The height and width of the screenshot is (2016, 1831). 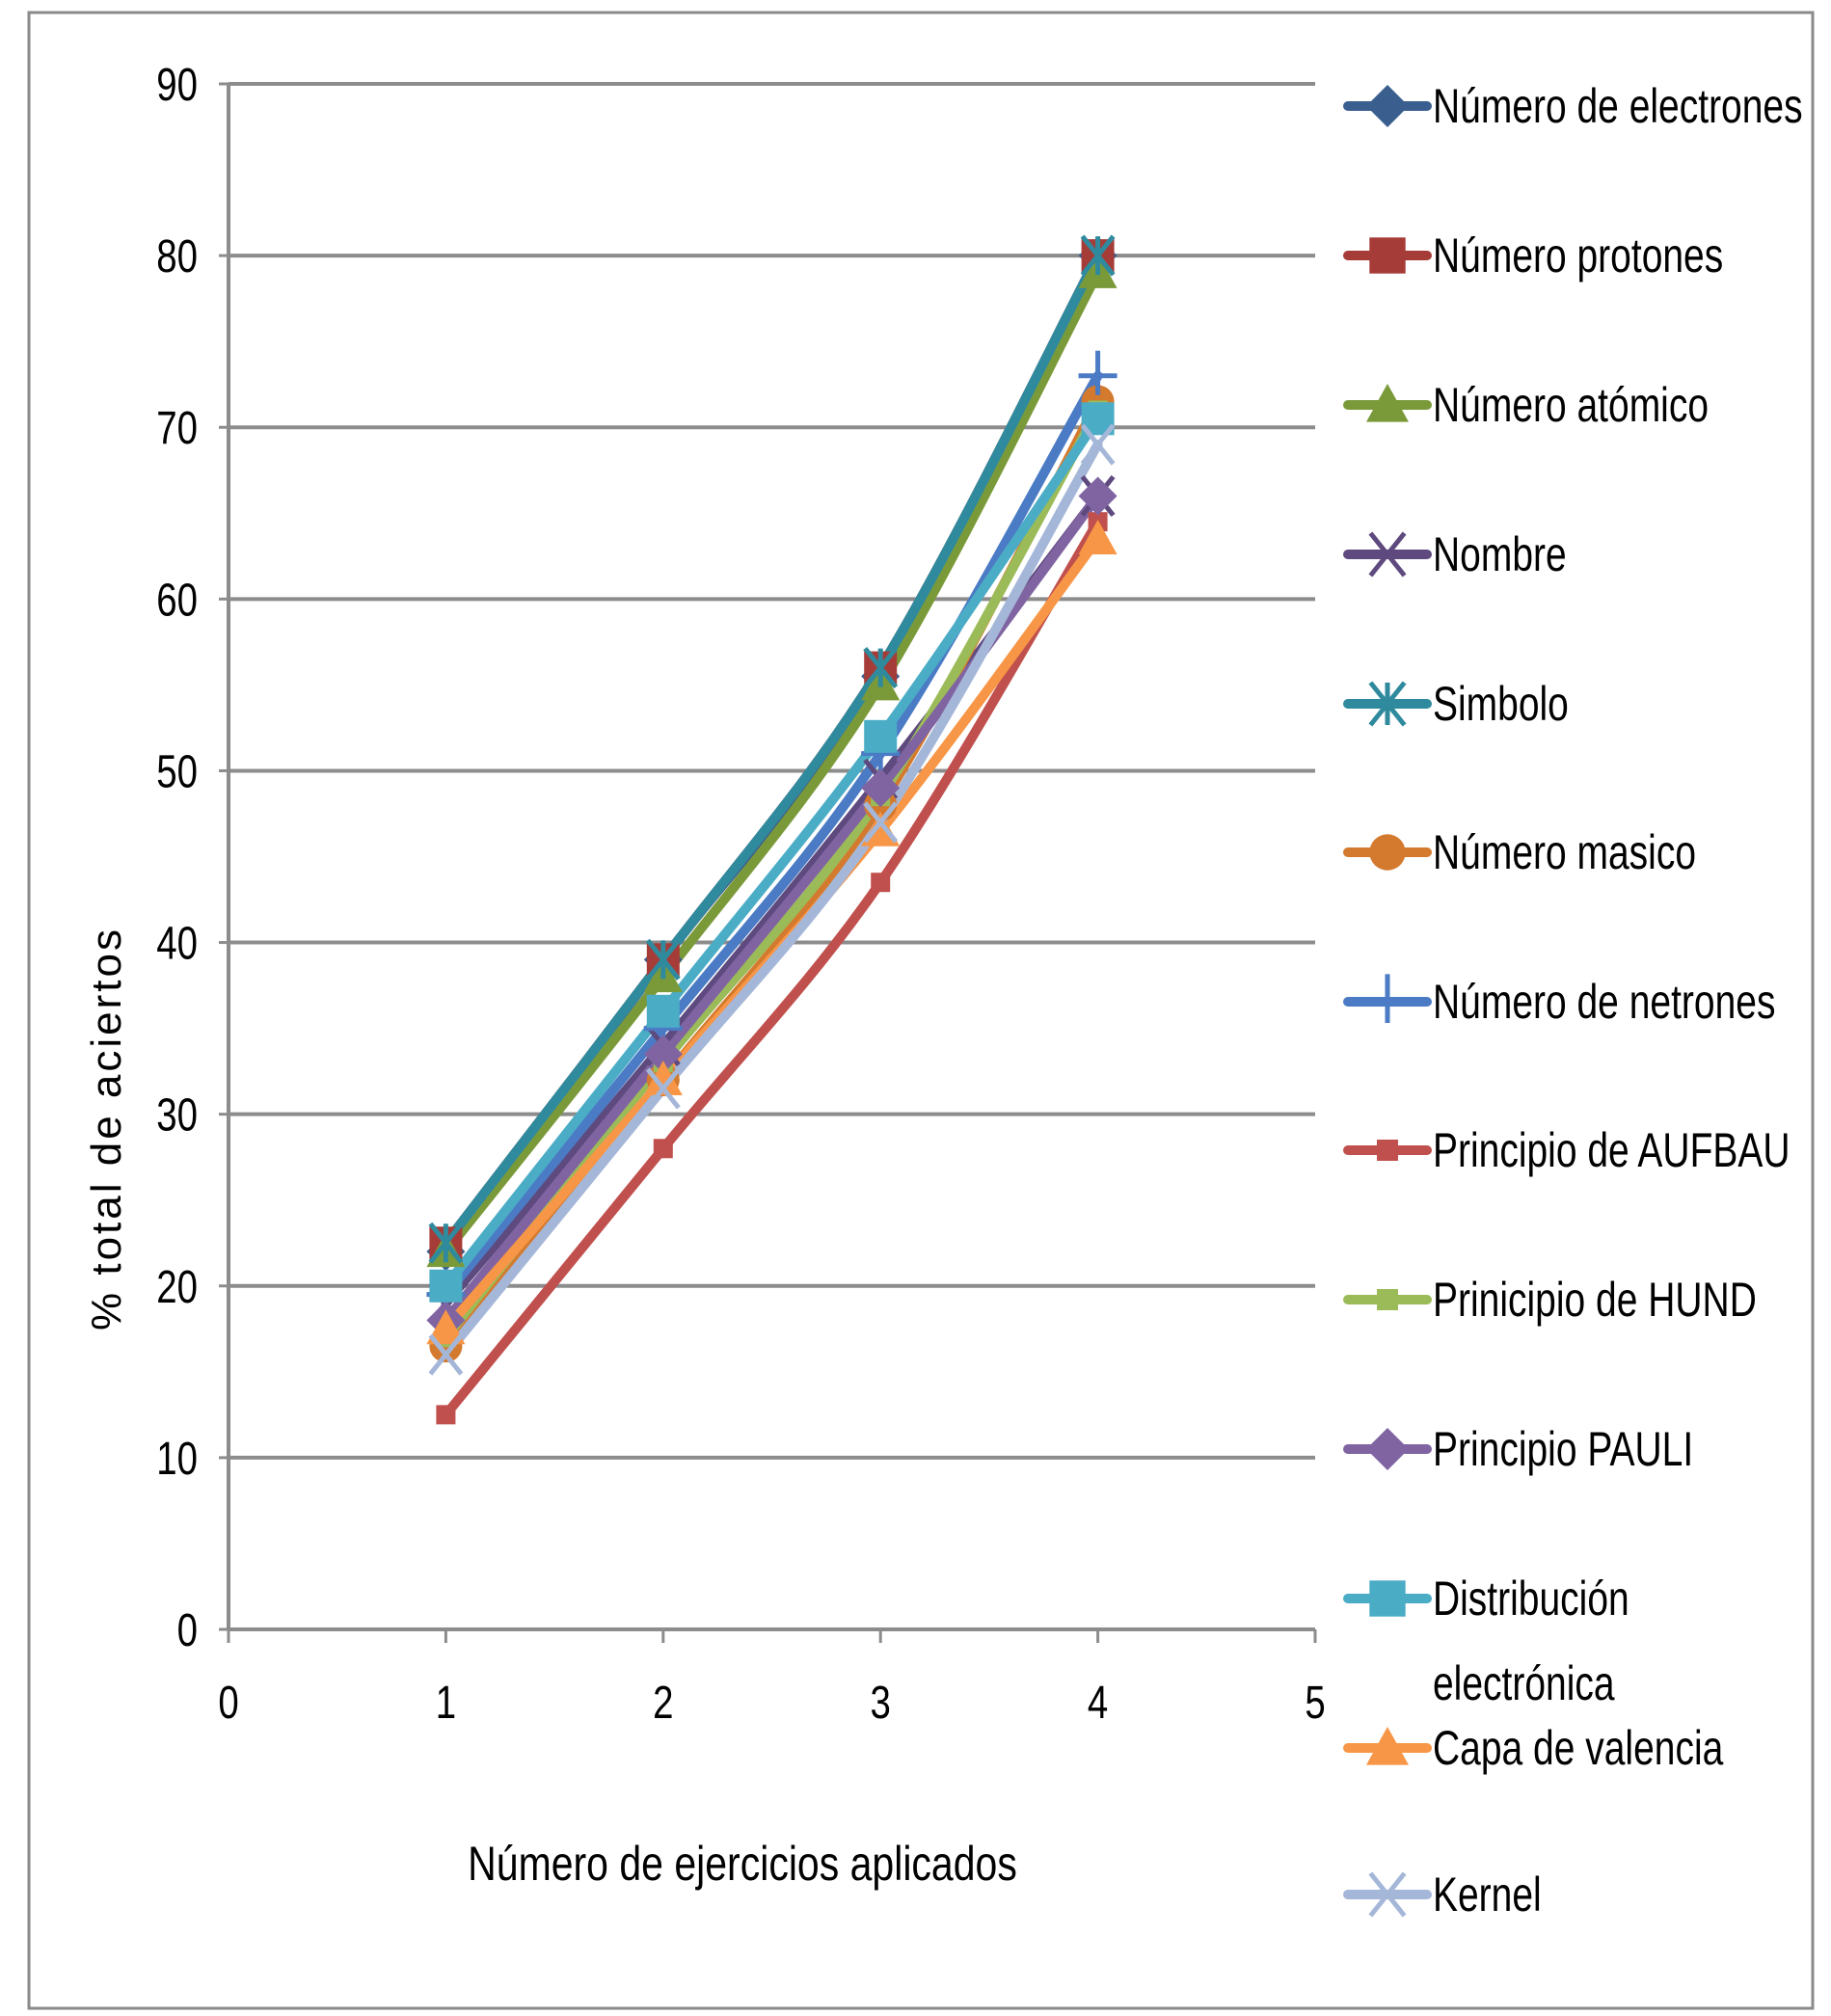 I want to click on legend-label: Número de electrones, so click(x=1618, y=105).